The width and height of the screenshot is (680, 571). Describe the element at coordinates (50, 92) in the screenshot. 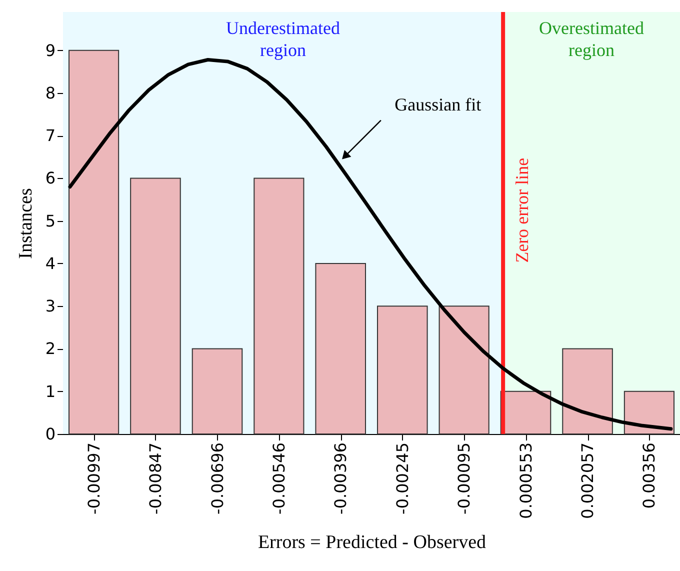

I see `y-tick-label: 8` at that location.